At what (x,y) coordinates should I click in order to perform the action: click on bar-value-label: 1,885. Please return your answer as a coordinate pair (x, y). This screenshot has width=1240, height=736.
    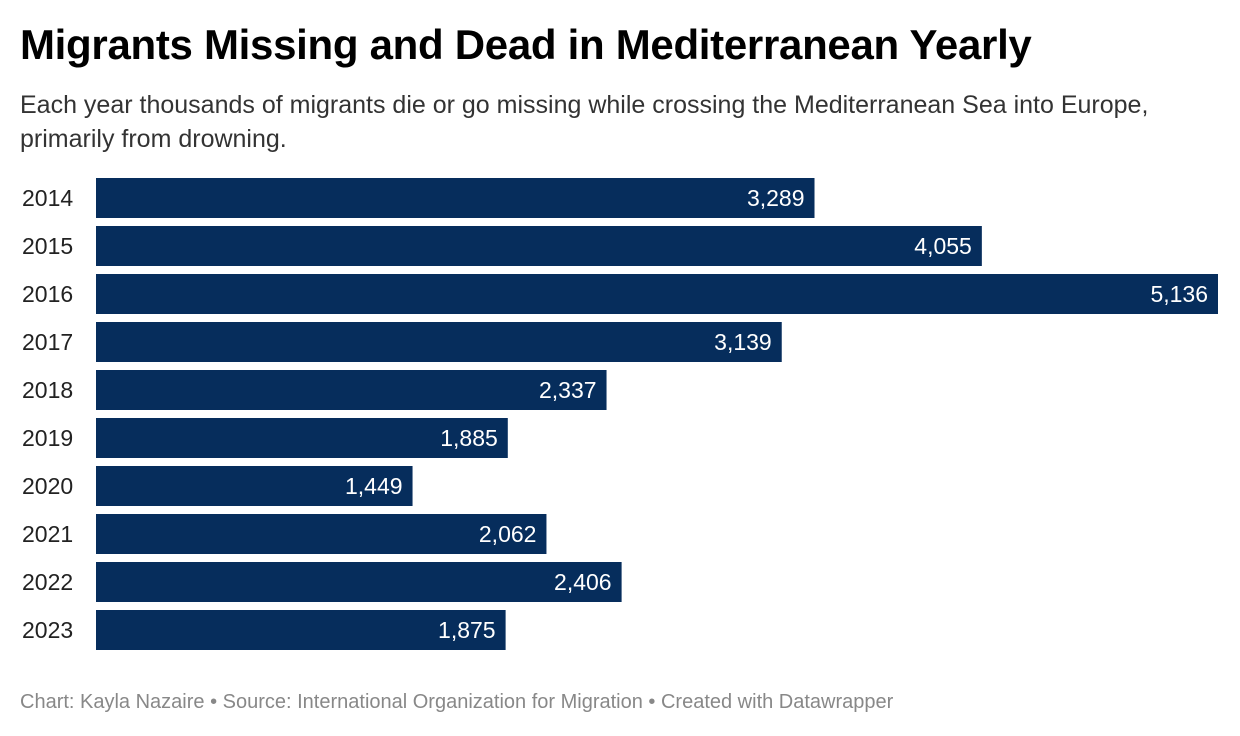
    Looking at the image, I should click on (469, 438).